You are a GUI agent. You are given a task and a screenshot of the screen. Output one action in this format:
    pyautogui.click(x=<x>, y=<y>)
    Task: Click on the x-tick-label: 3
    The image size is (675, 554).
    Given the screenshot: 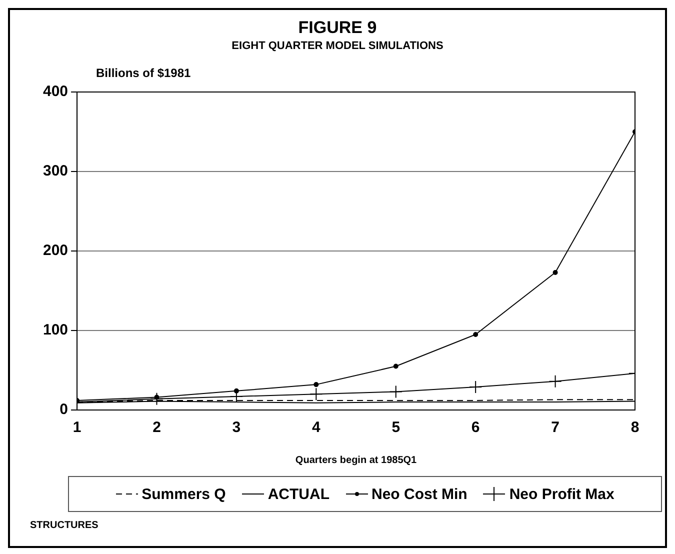 What is the action you would take?
    pyautogui.click(x=236, y=427)
    